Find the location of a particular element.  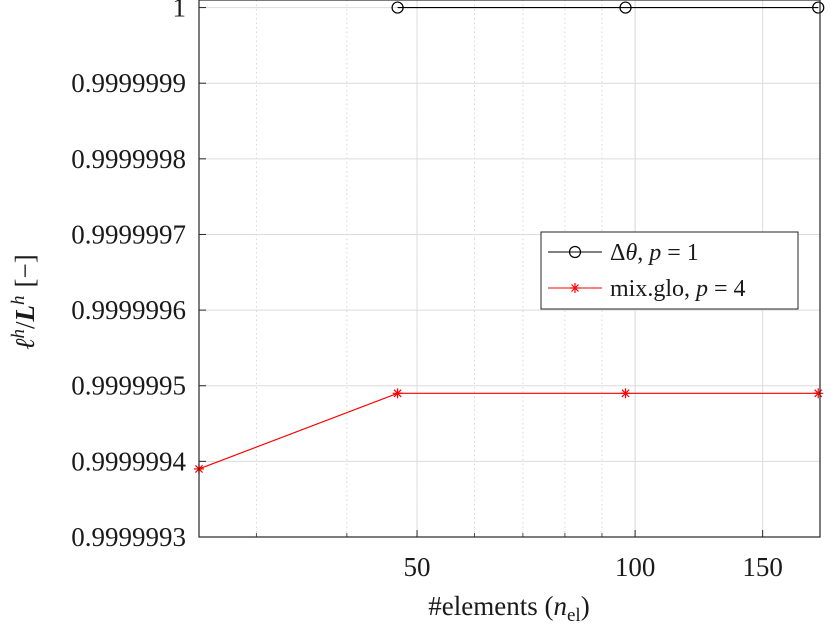

y-axis-title: ℓh/Lh[−] is located at coordinates (24, 301).